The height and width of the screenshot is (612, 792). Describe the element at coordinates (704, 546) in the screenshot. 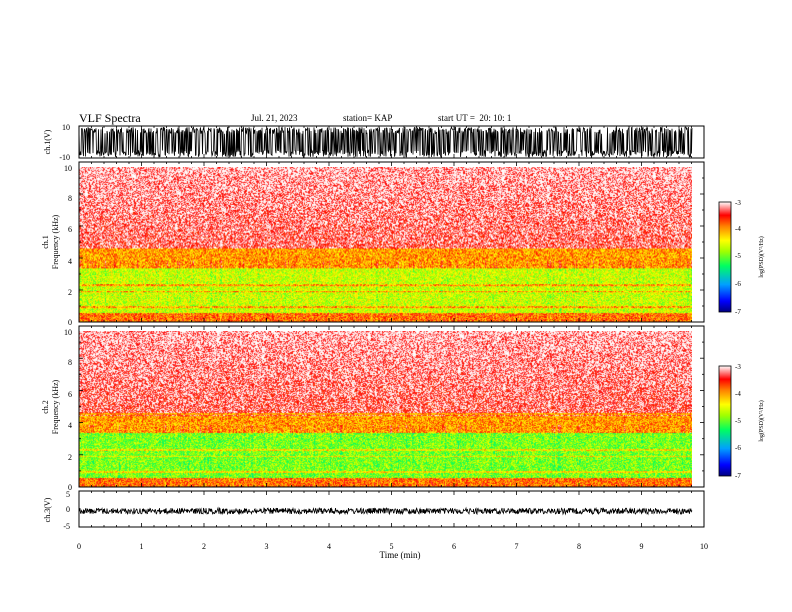

I see `xtick-10: 10` at that location.